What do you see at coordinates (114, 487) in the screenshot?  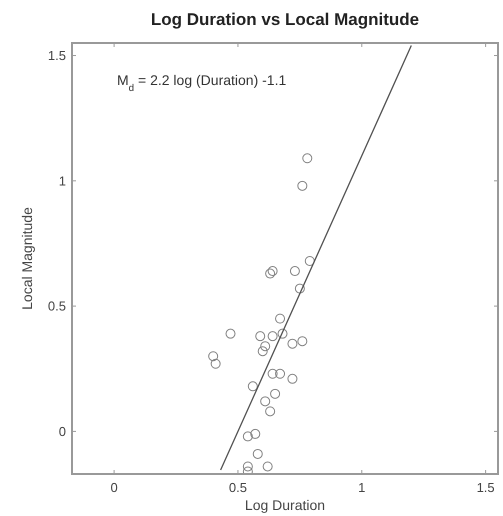 I see `x-tick-label: 0` at bounding box center [114, 487].